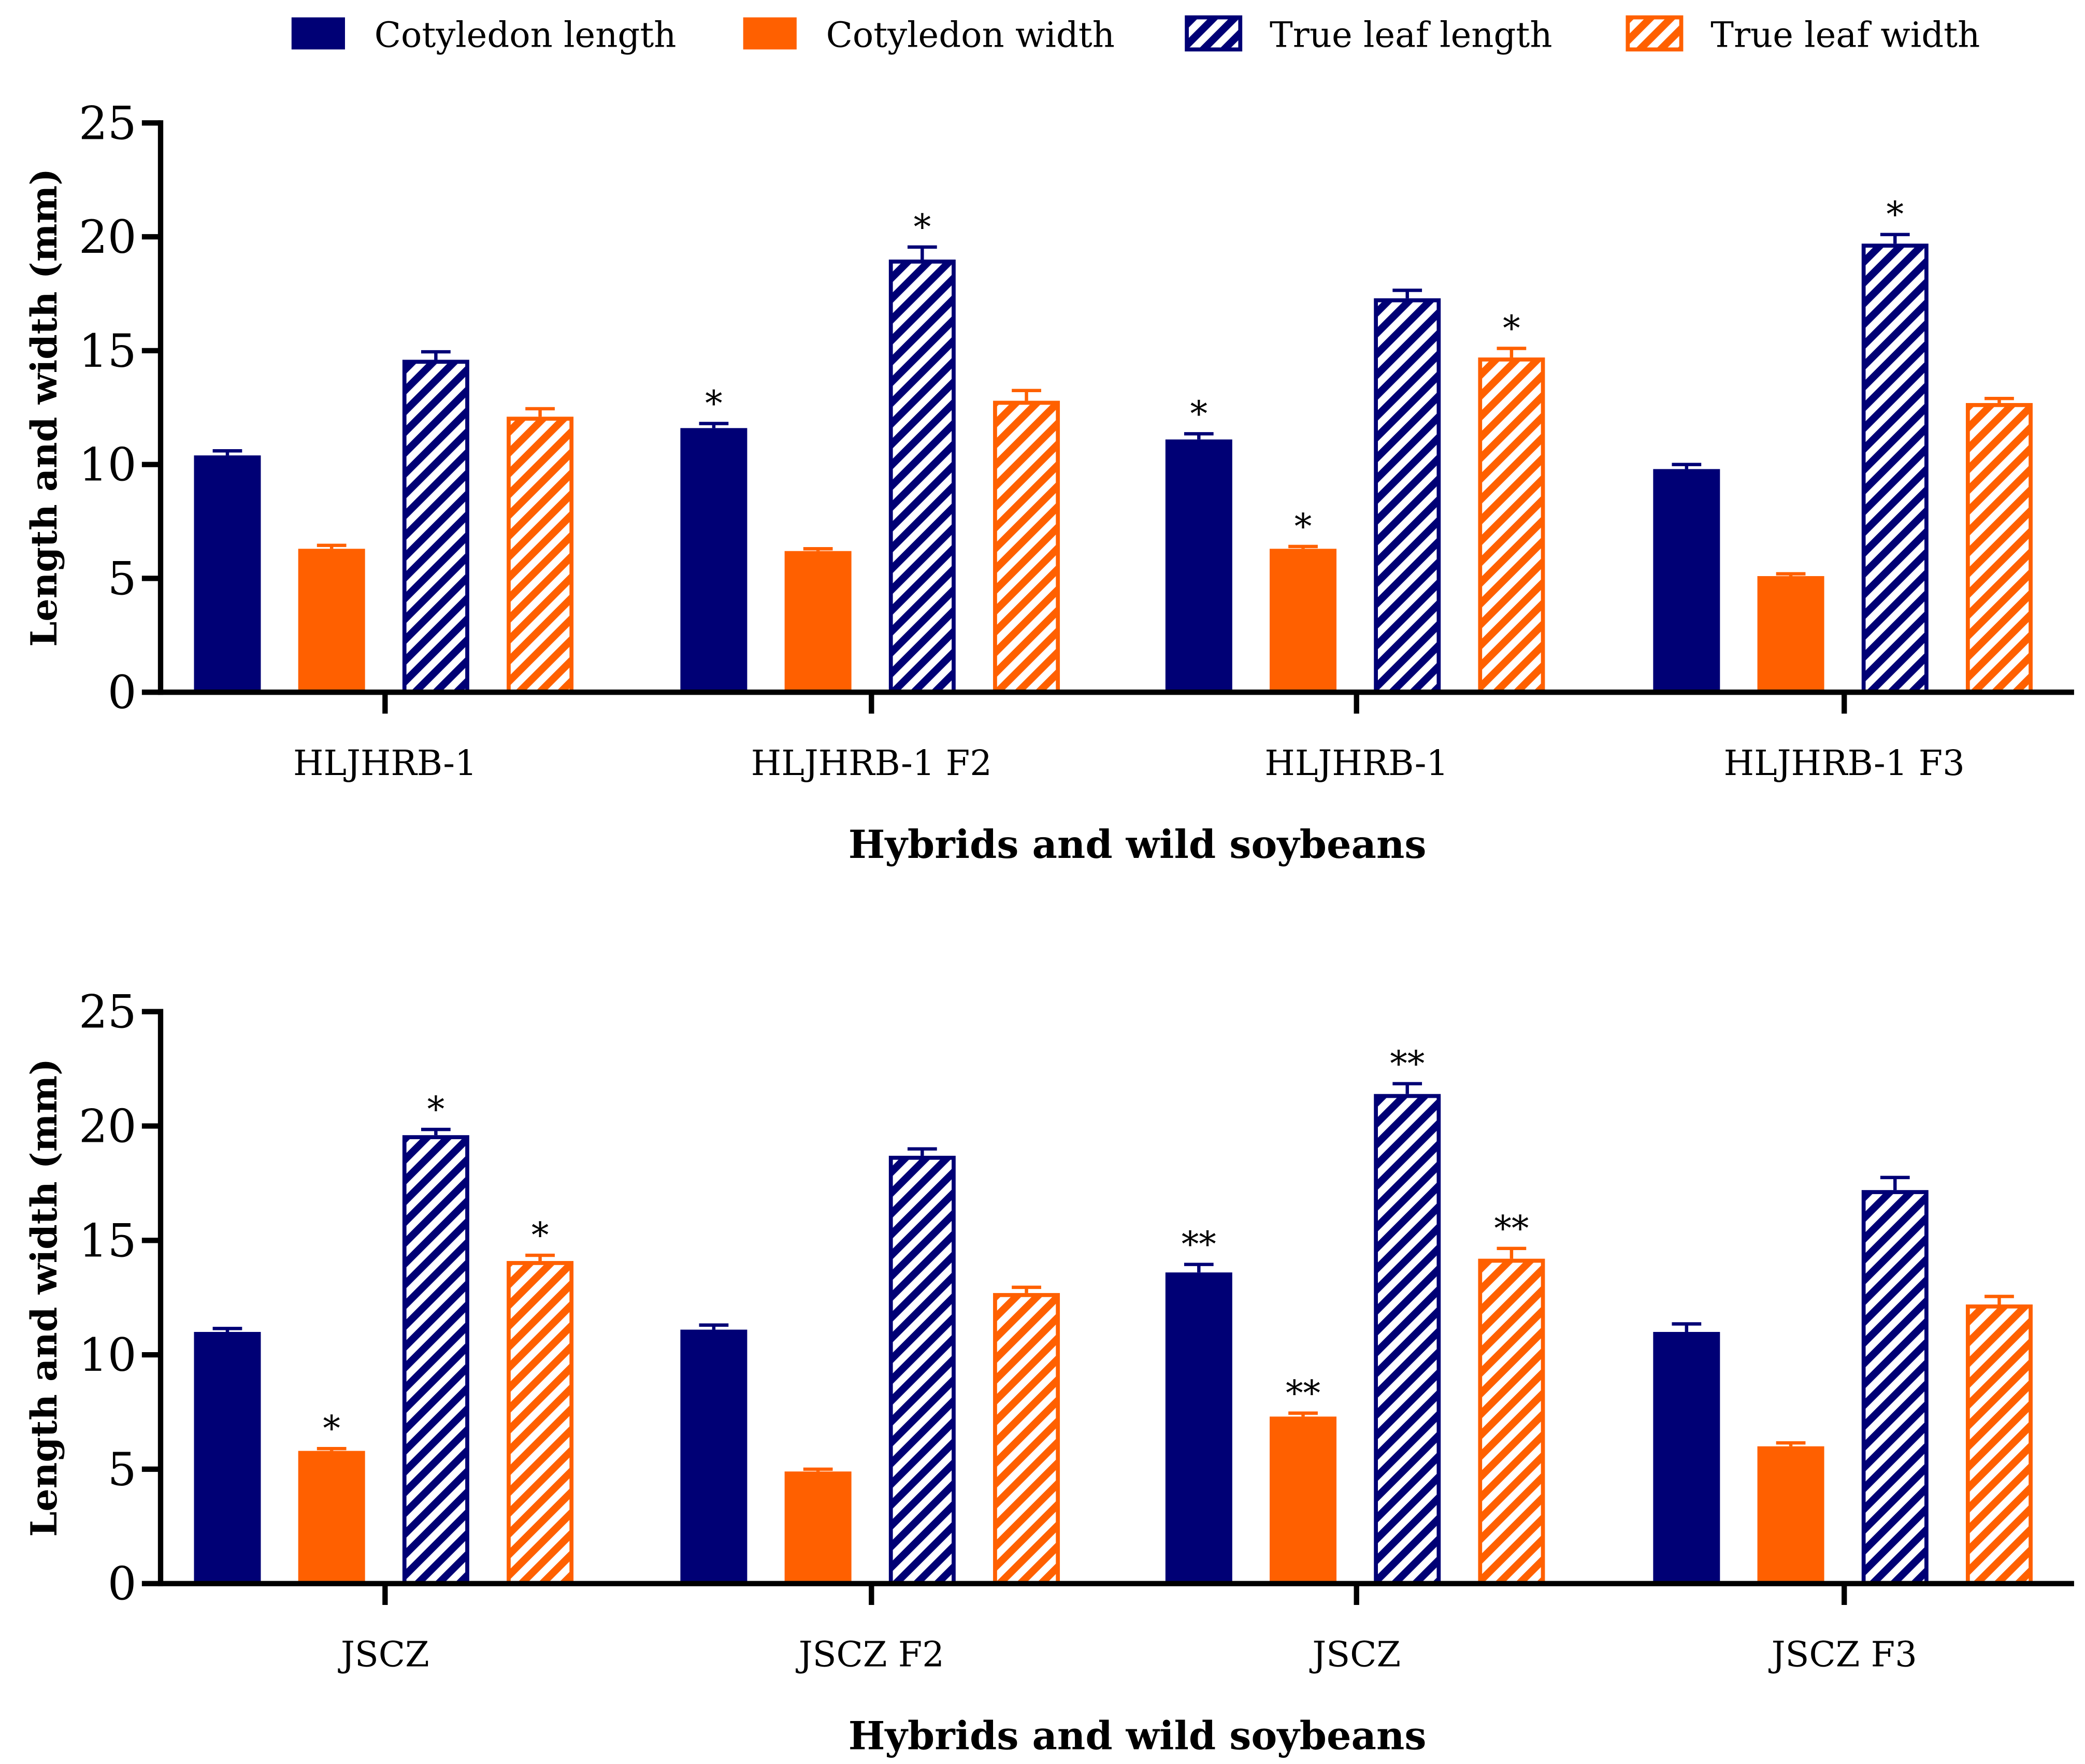 This screenshot has height=1764, width=2085. Describe the element at coordinates (1842, 1654) in the screenshot. I see `x-tick-label: JSCZ F3` at that location.